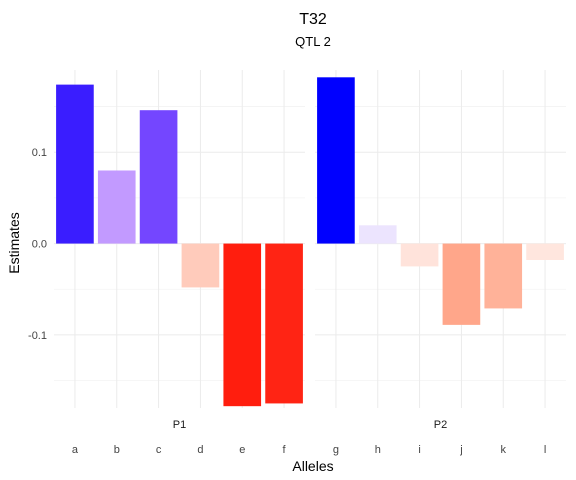 This screenshot has height=480, width=576. What do you see at coordinates (336, 160) in the screenshot?
I see `bar-g` at bounding box center [336, 160].